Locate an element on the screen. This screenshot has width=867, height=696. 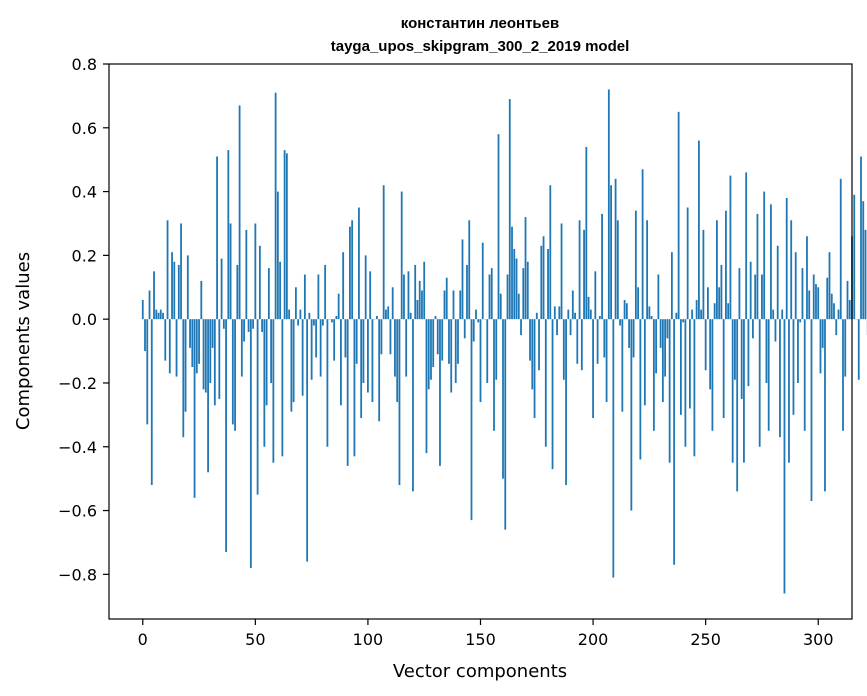
y-axis-label: Components values is located at coordinates (23, 341).